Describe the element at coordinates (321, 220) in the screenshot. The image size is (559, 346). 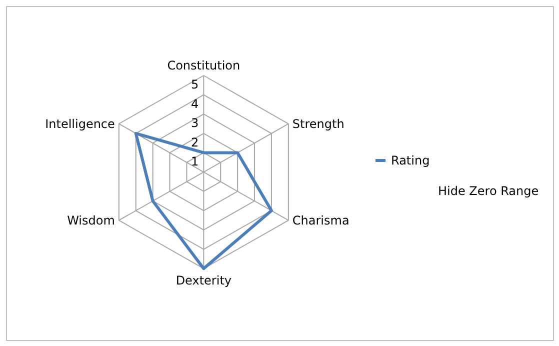
I see `spoke-label: Charisma` at that location.